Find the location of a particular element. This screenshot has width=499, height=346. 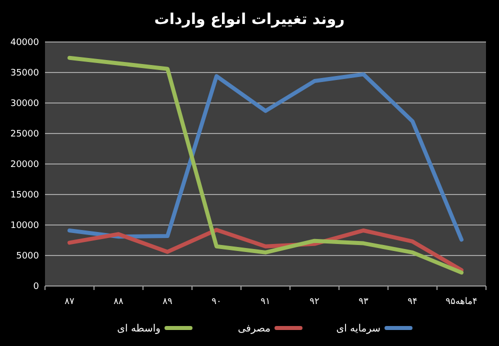

y-tick-label: 0 is located at coordinates (36, 287).